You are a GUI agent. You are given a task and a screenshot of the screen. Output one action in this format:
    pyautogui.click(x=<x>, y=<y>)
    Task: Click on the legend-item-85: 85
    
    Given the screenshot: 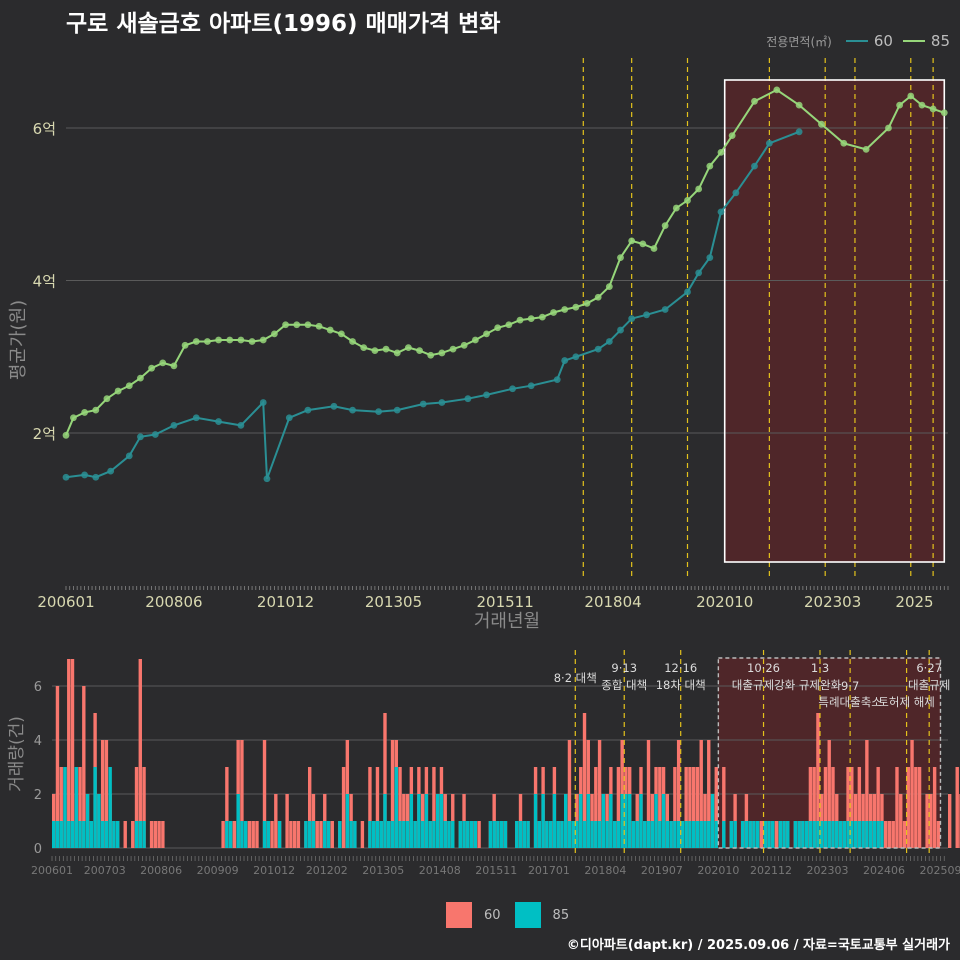 What is the action you would take?
    pyautogui.click(x=541, y=915)
    